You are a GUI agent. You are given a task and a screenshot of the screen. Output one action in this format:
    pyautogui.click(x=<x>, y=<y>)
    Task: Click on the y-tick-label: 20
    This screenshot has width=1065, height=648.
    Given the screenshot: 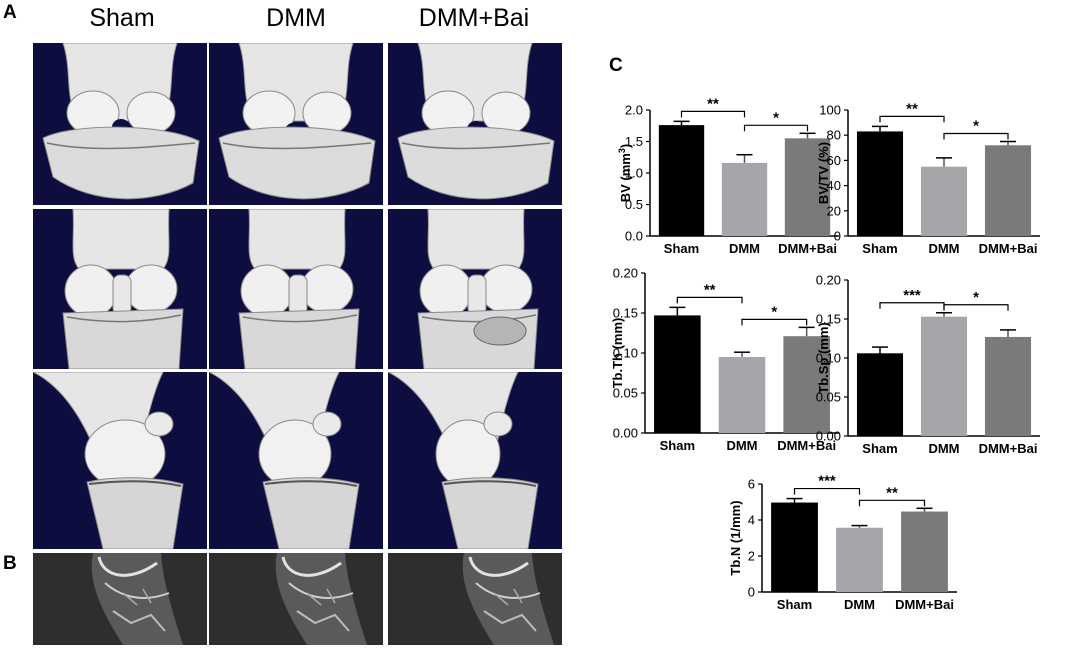 What is the action you would take?
    pyautogui.click(x=834, y=210)
    